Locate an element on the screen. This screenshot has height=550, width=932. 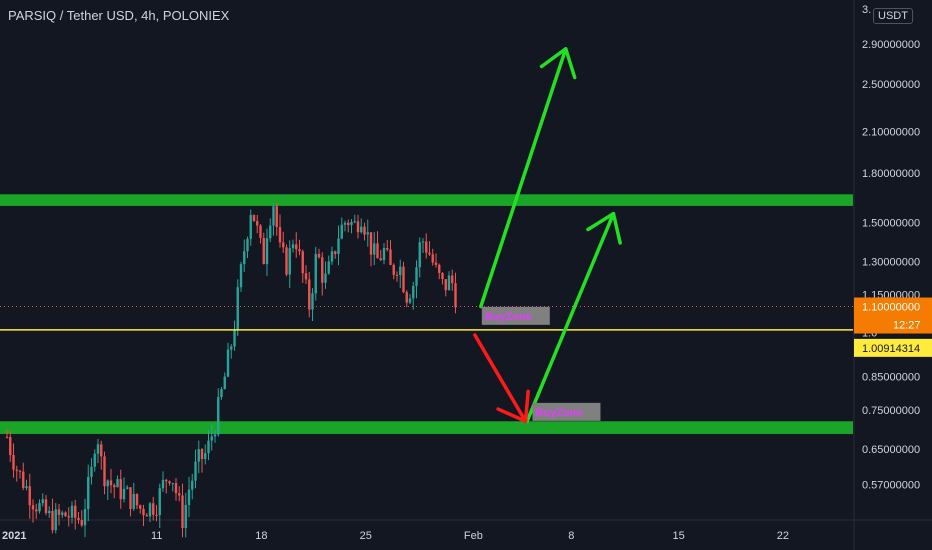
countdown-timer: 12:27 is located at coordinates (907, 326).